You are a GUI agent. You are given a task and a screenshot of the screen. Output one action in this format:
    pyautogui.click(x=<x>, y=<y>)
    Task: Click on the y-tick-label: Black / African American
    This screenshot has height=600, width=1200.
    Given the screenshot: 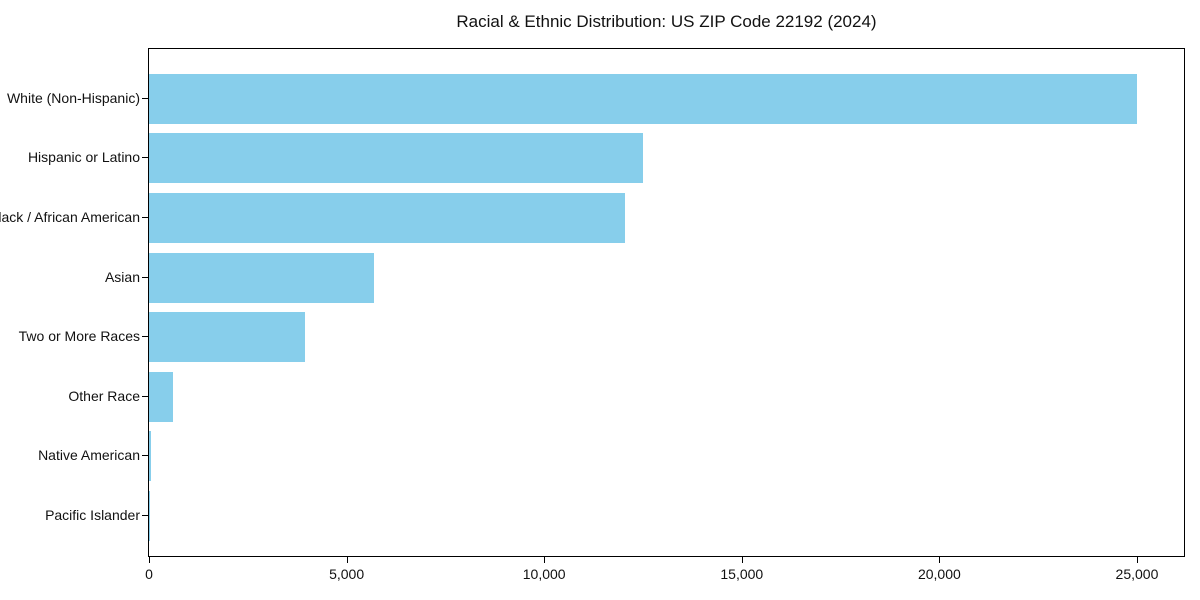 What is the action you would take?
    pyautogui.click(x=70, y=217)
    